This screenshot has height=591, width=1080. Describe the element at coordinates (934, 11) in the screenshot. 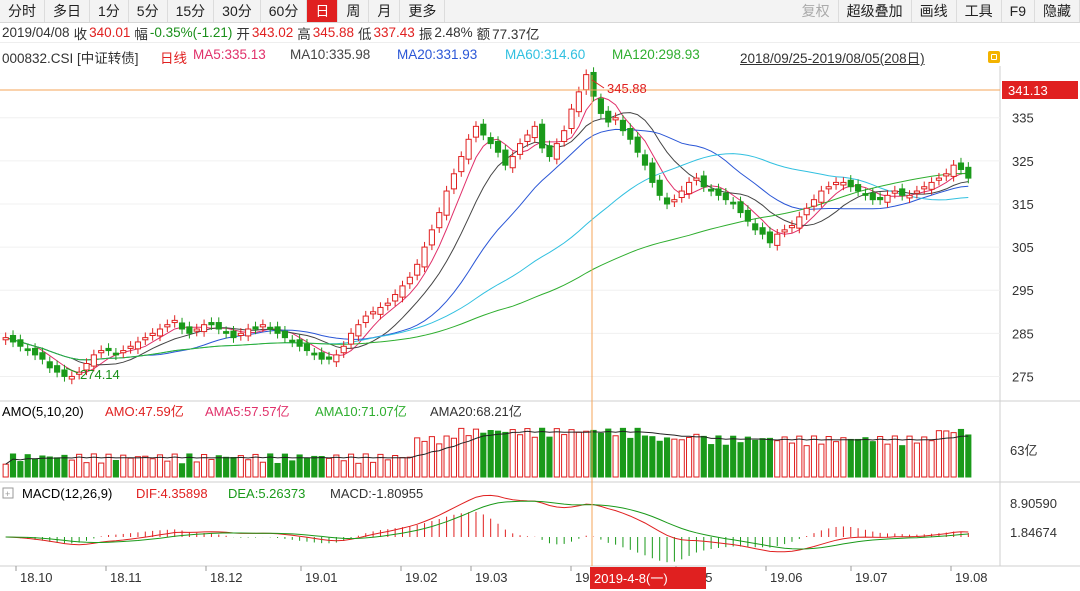

I see `tool-button-2: 画线` at that location.